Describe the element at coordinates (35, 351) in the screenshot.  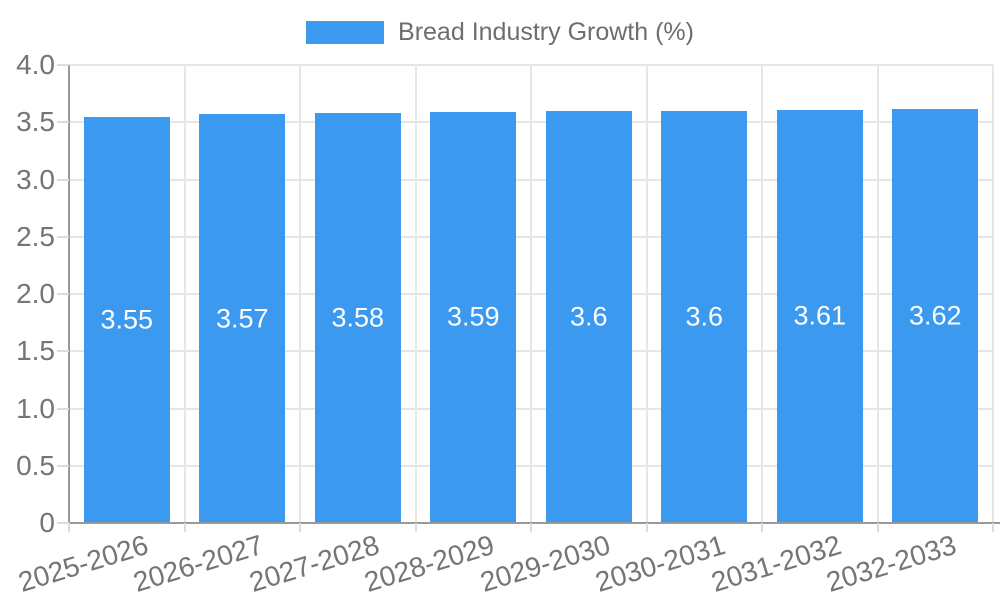
I see `y-tick-label: 1.5` at that location.